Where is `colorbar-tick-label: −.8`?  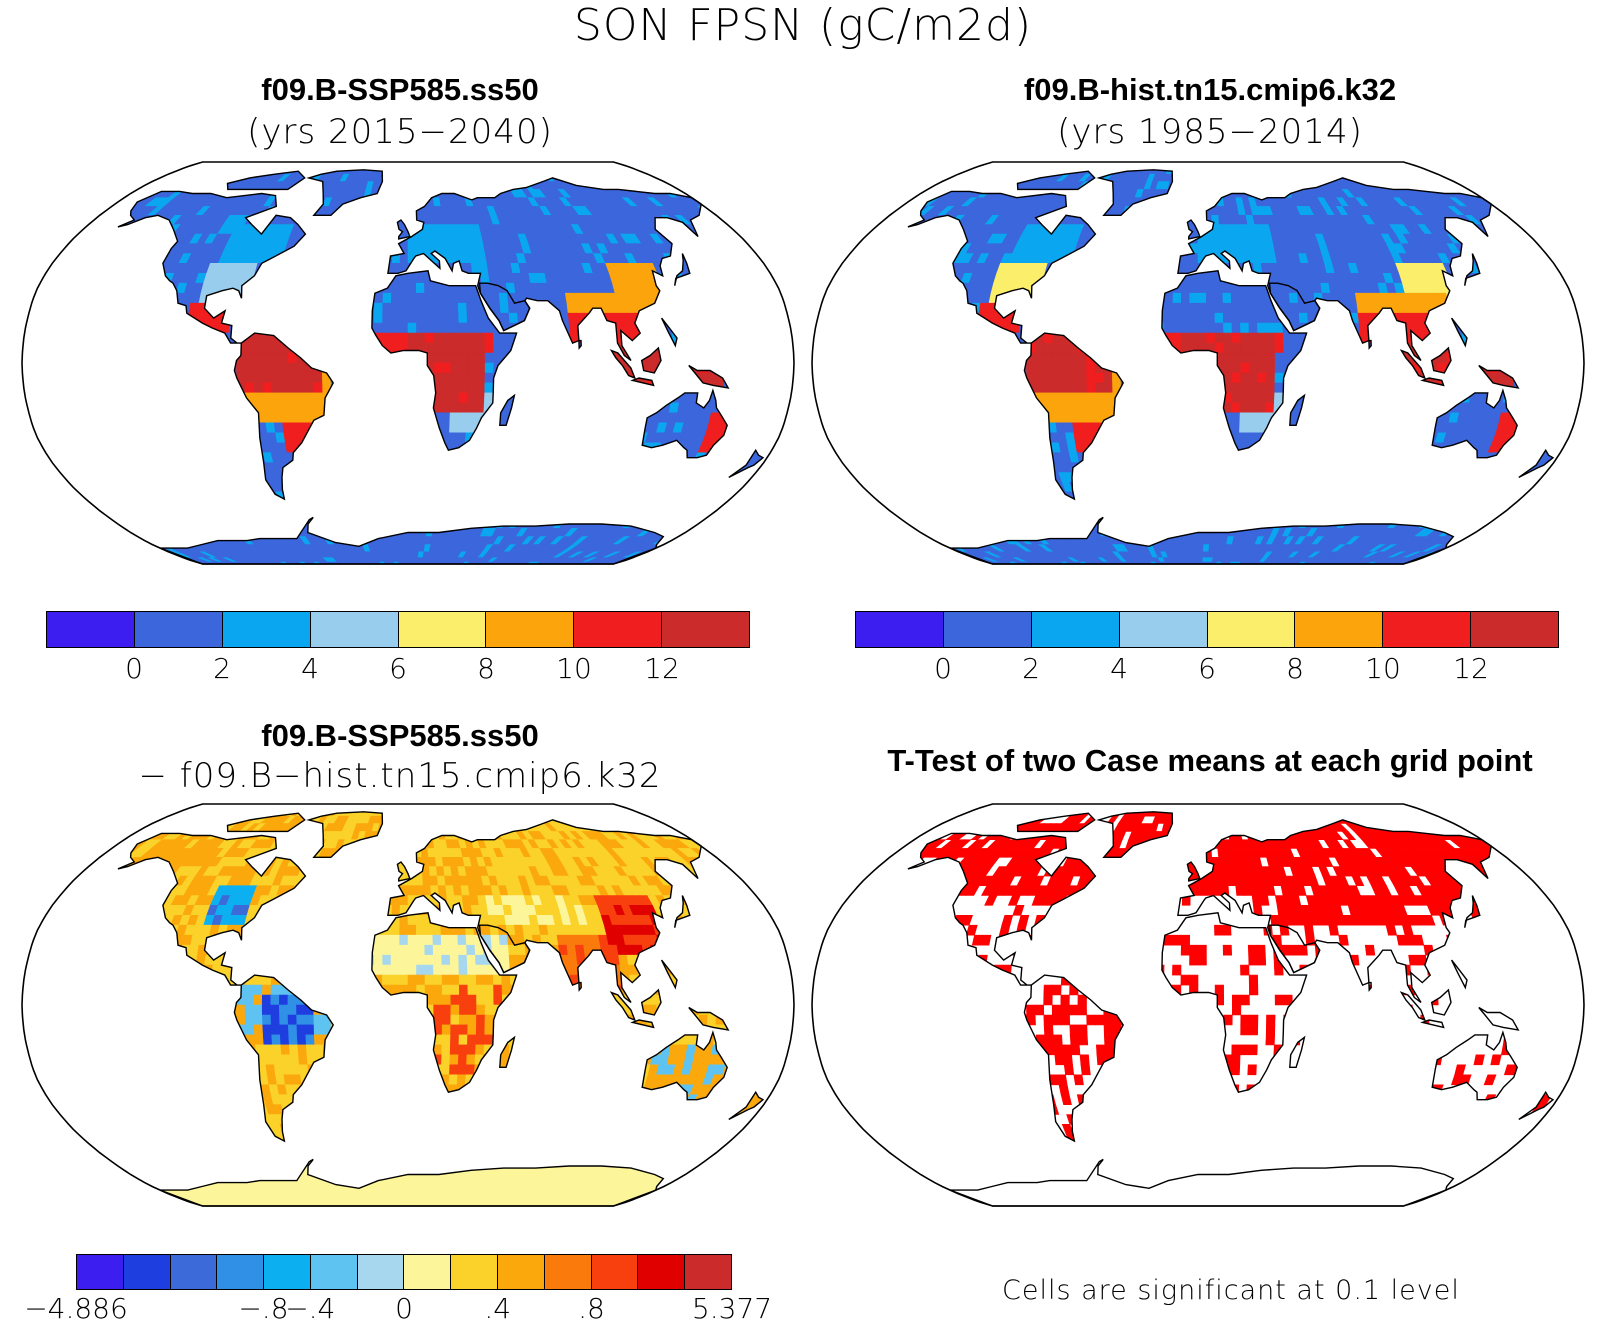
colorbar-tick-label: −.8 is located at coordinates (263, 1308).